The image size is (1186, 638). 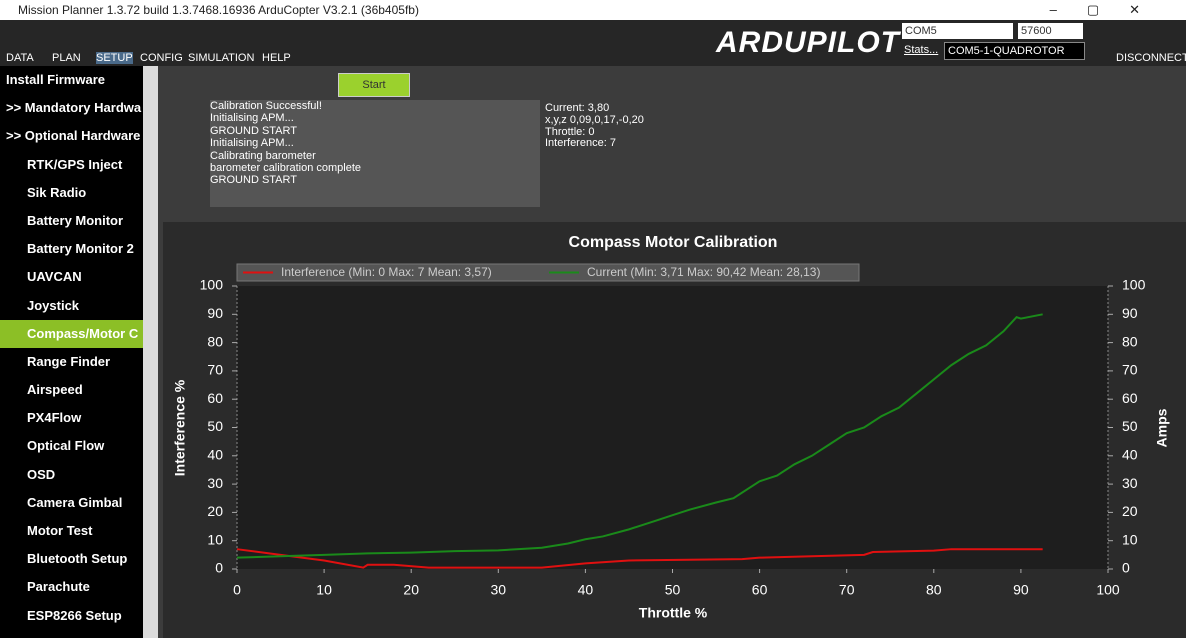 What do you see at coordinates (54, 418) in the screenshot?
I see `sidebar-item: PX4Flow` at bounding box center [54, 418].